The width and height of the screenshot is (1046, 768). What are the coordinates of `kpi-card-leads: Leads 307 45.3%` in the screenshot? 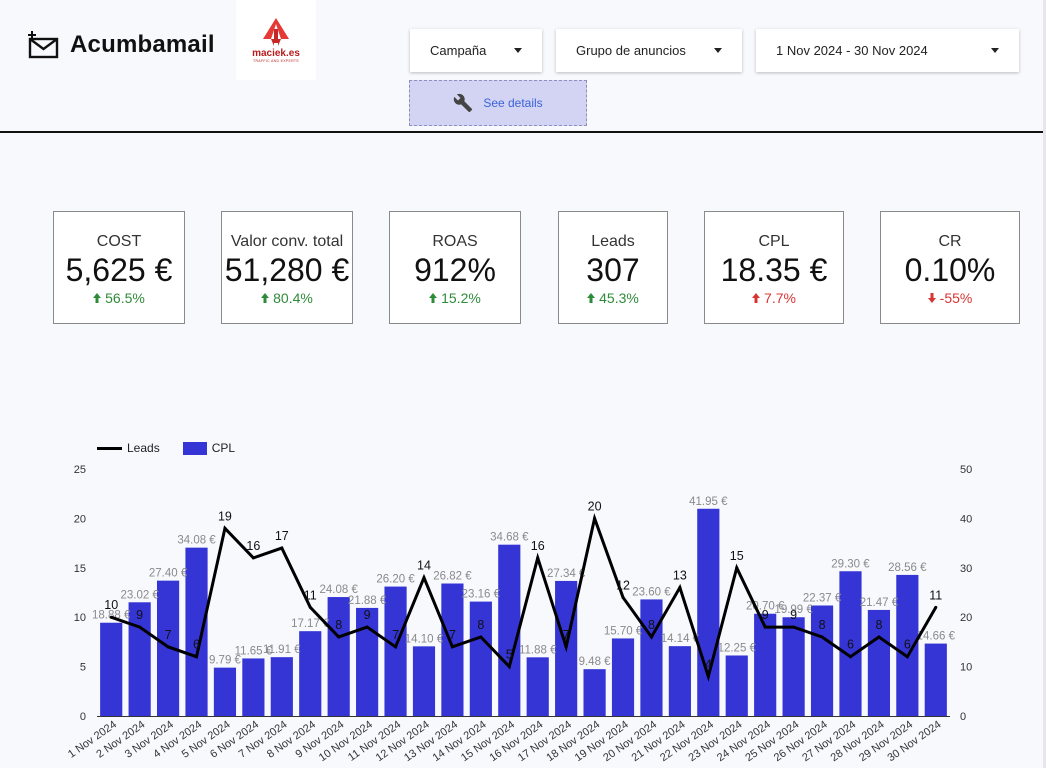 It's located at (613, 267).